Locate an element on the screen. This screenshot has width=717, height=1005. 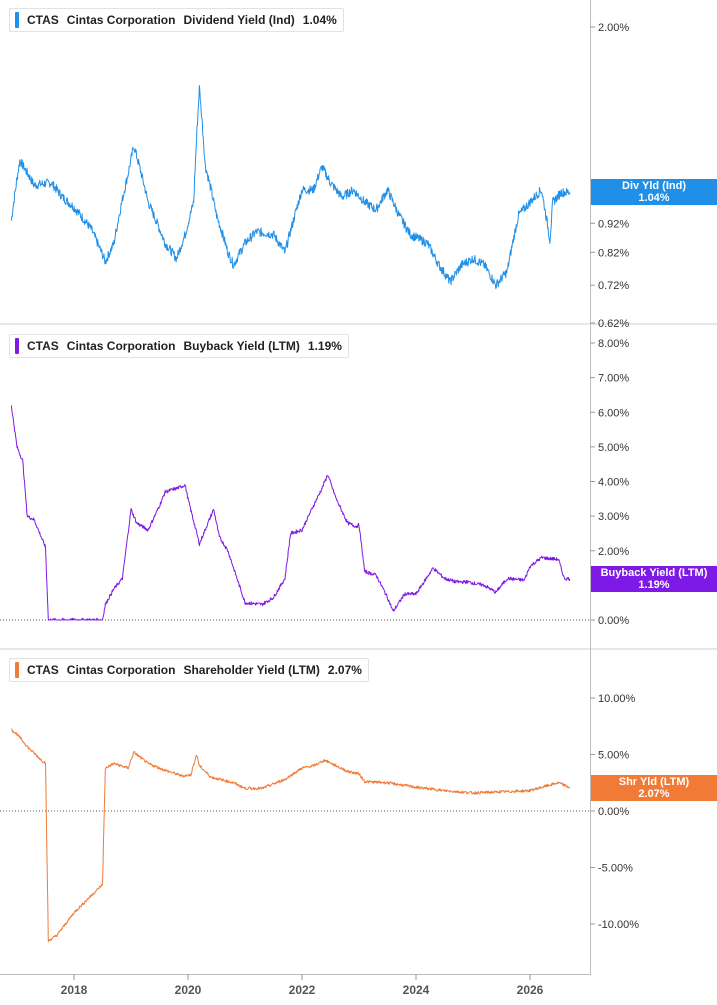
y-tick-label: 0.72% is located at coordinates (613, 286).